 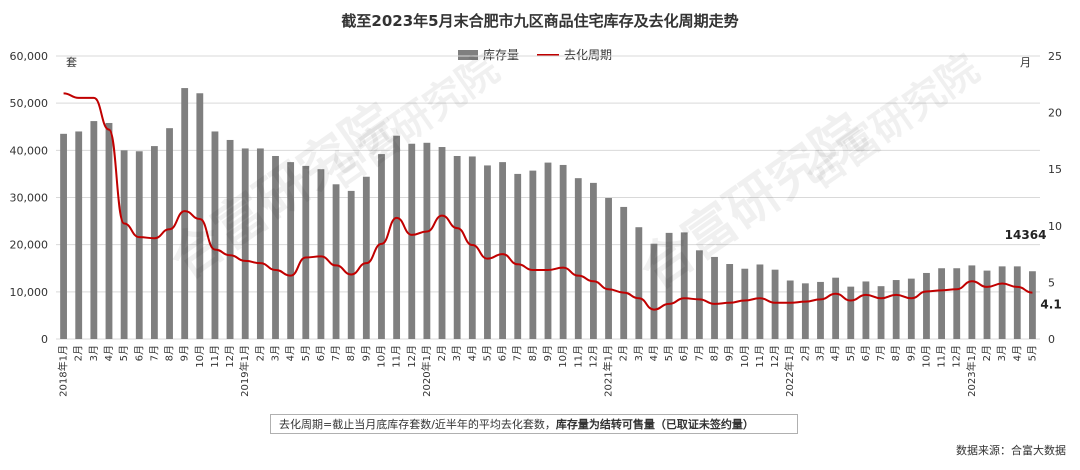 I want to click on y-right-tick-label: 15, so click(x=1055, y=169).